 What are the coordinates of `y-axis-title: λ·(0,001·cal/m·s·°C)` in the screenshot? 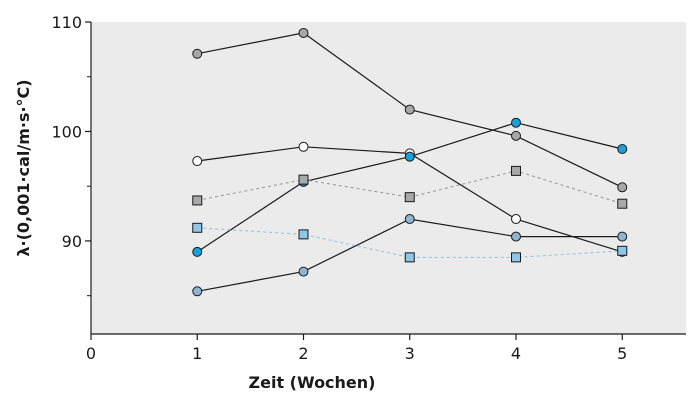 It's located at (23, 167).